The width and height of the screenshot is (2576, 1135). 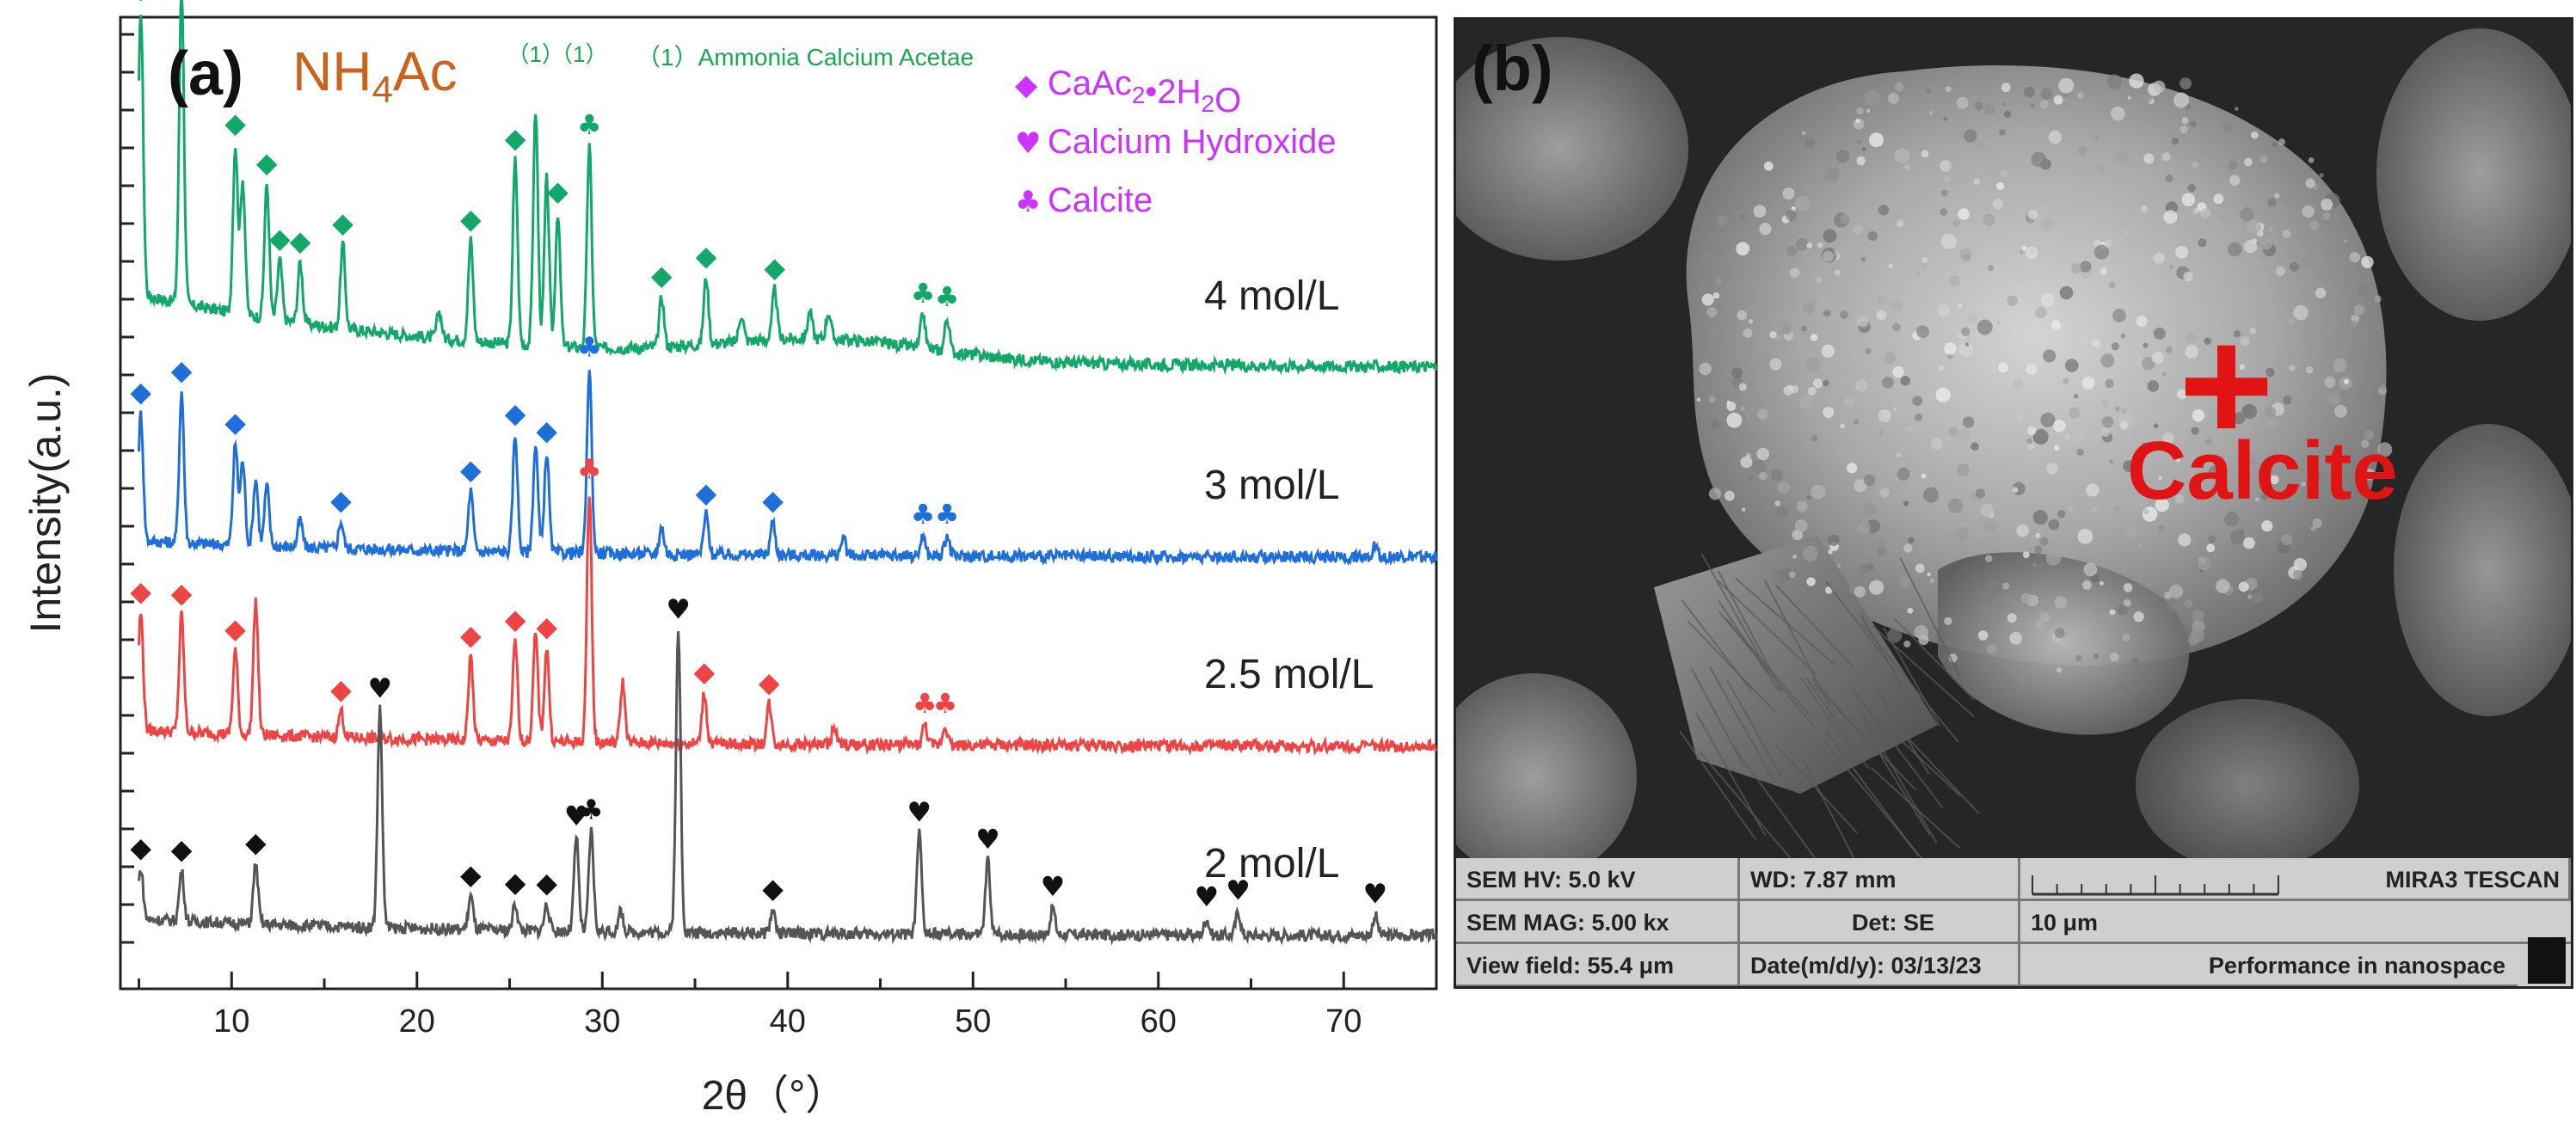 I want to click on peak-annotation: （1）, so click(x=535, y=54).